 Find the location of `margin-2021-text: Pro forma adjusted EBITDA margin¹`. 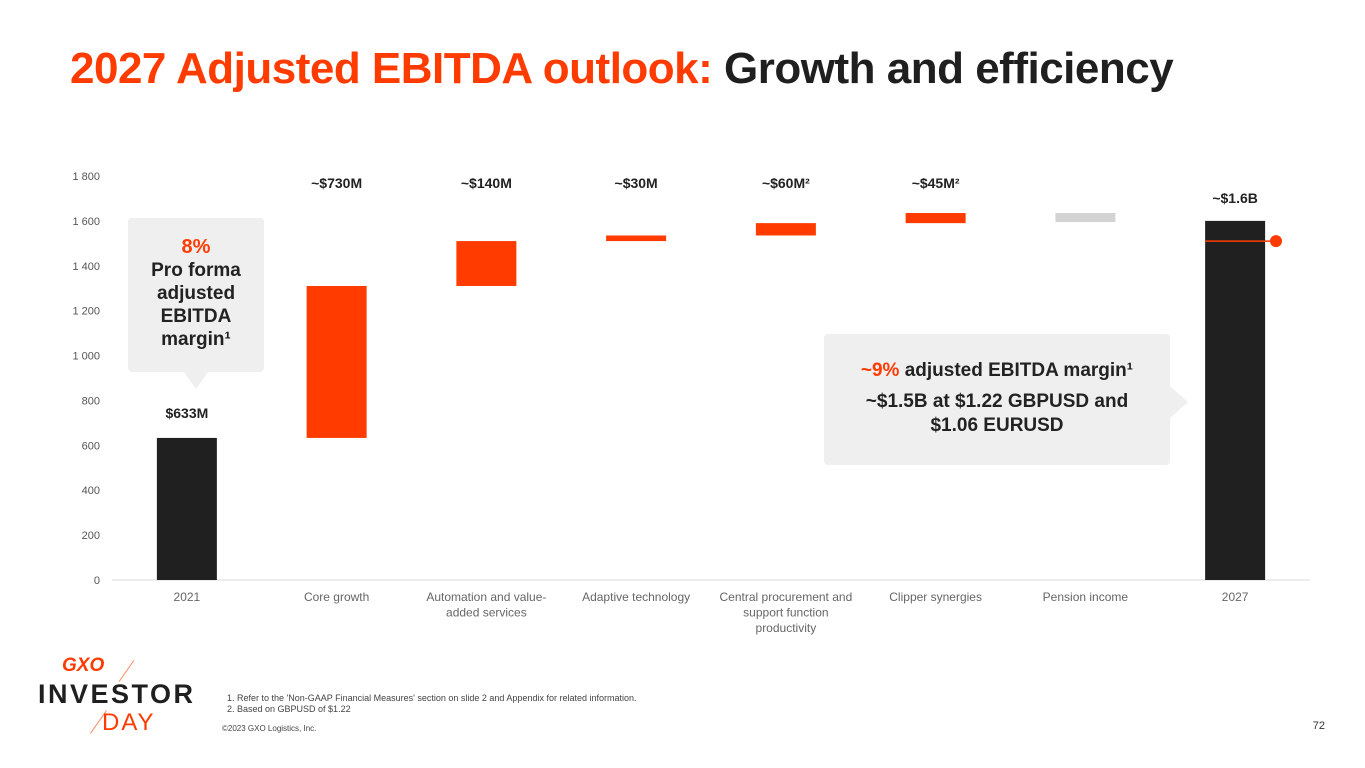

margin-2021-text: Pro forma adjusted EBITDA margin¹ is located at coordinates (196, 305).